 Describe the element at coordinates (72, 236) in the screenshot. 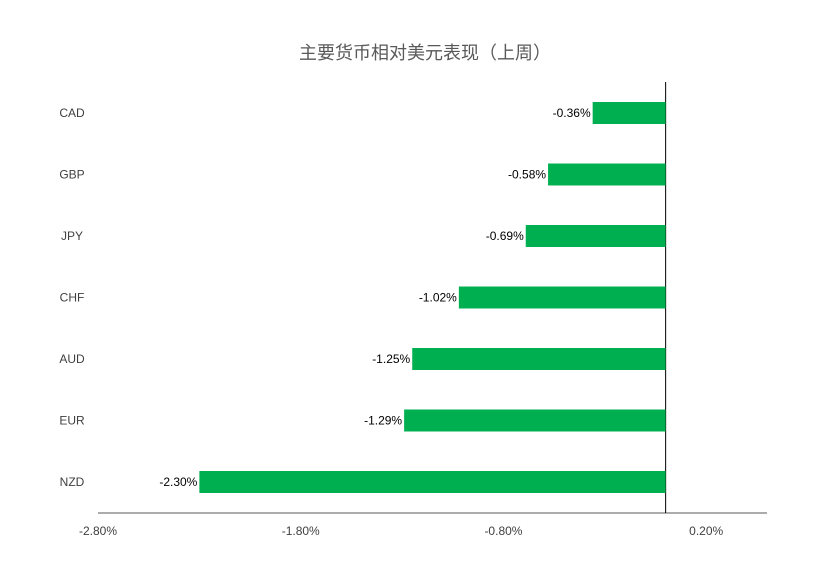

I see `category-label-jpy: JPY` at that location.